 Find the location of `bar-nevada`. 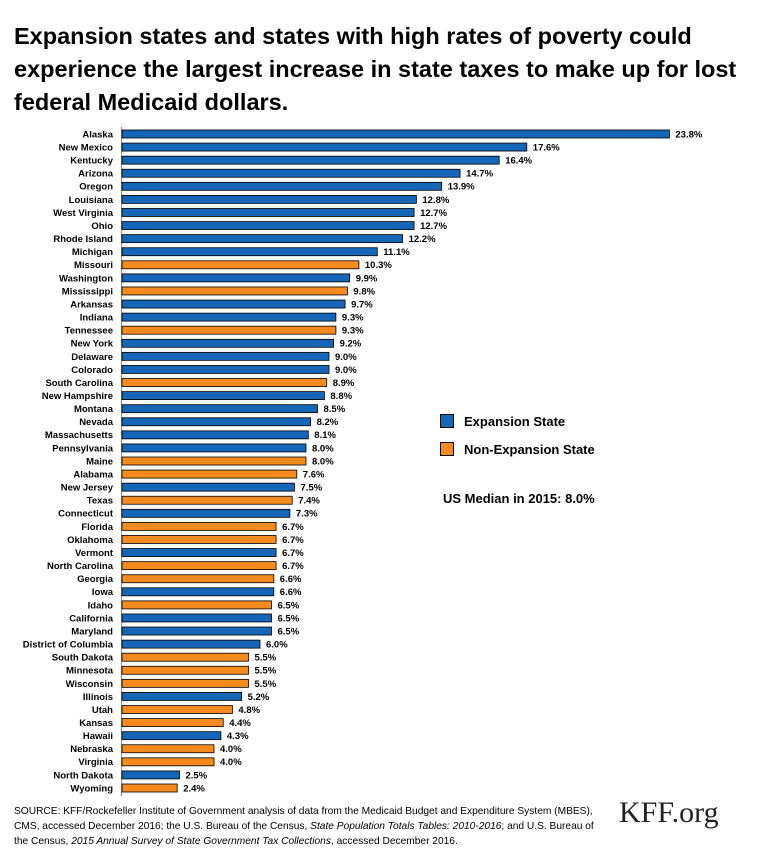

bar-nevada is located at coordinates (216, 422).